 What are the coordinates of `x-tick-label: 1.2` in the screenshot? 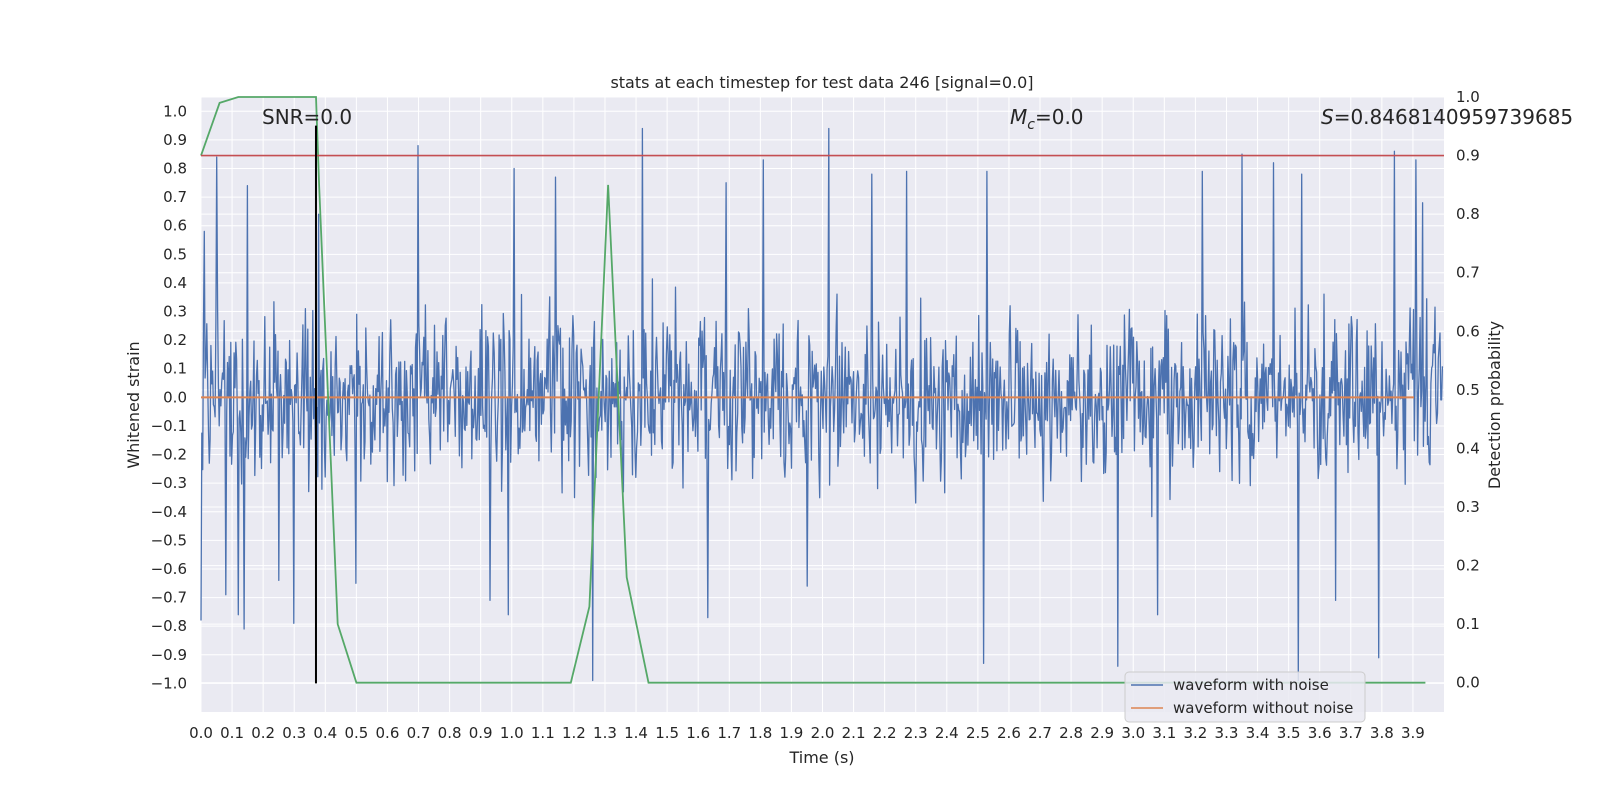 It's located at (574, 733).